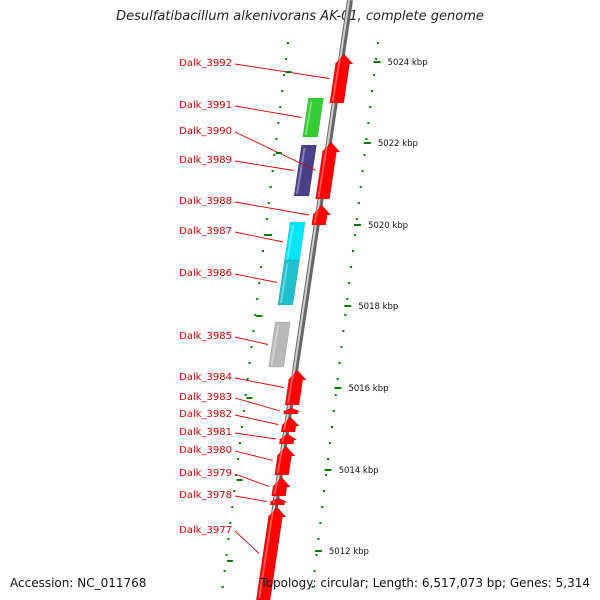 This screenshot has height=600, width=600. I want to click on gene-label: Dalk_3980, so click(205, 450).